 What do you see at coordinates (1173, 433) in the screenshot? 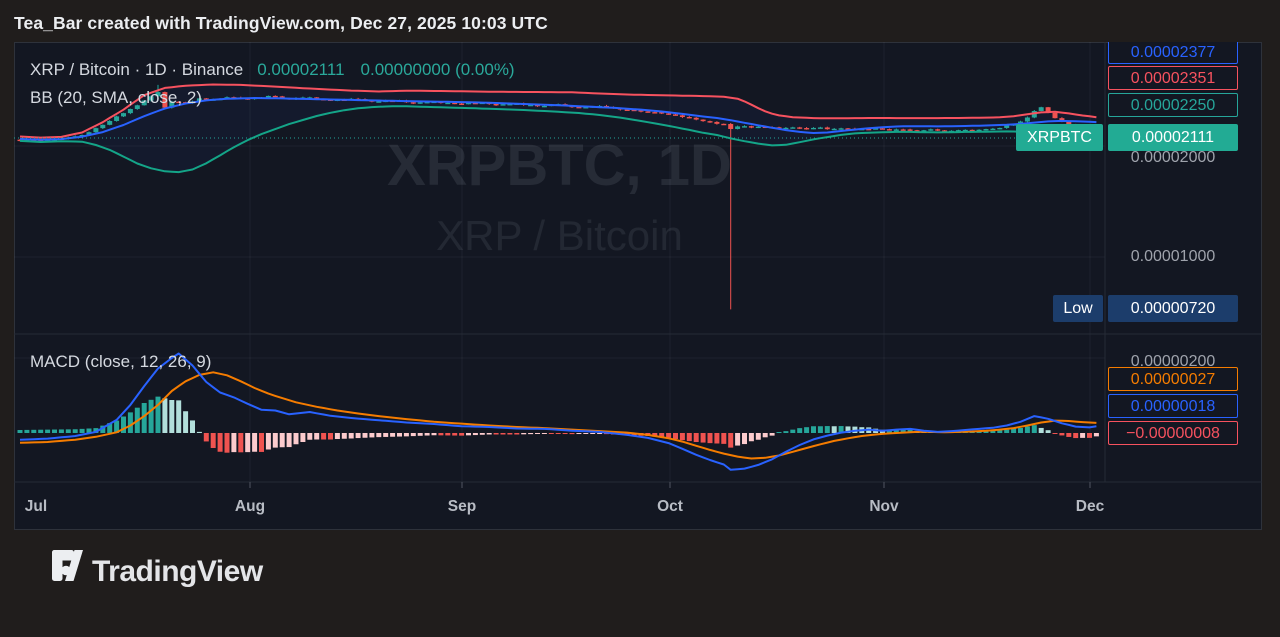
I see `macd-scale-label: −0.00000008` at bounding box center [1173, 433].